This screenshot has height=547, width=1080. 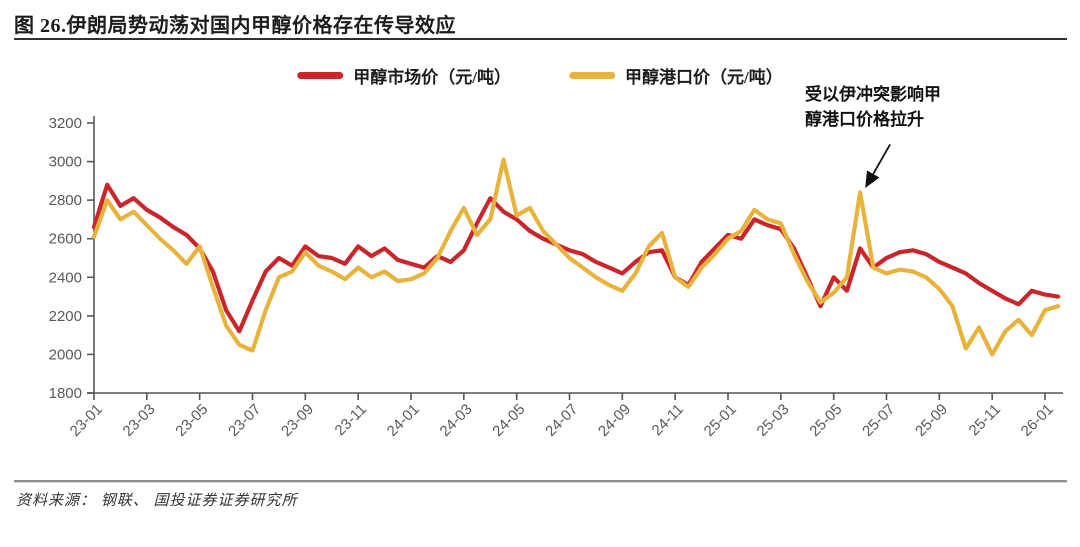 I want to click on annotation-arrow, so click(x=878, y=165).